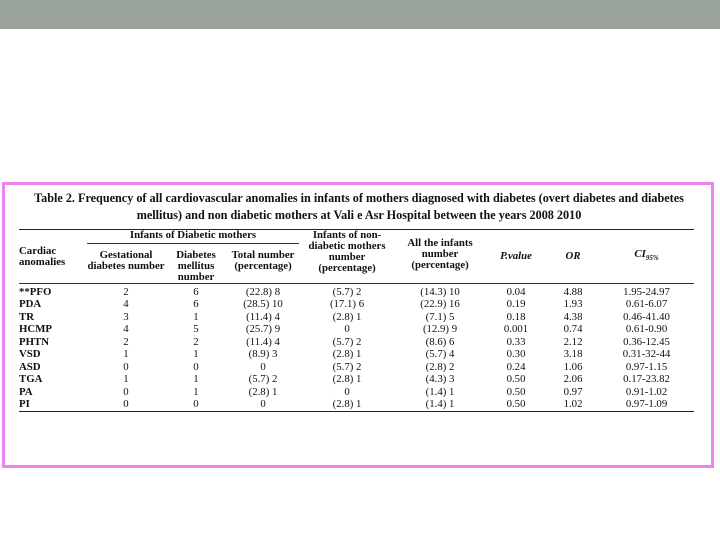 The width and height of the screenshot is (720, 540). I want to click on cell-total: (22.8) 8, so click(263, 291).